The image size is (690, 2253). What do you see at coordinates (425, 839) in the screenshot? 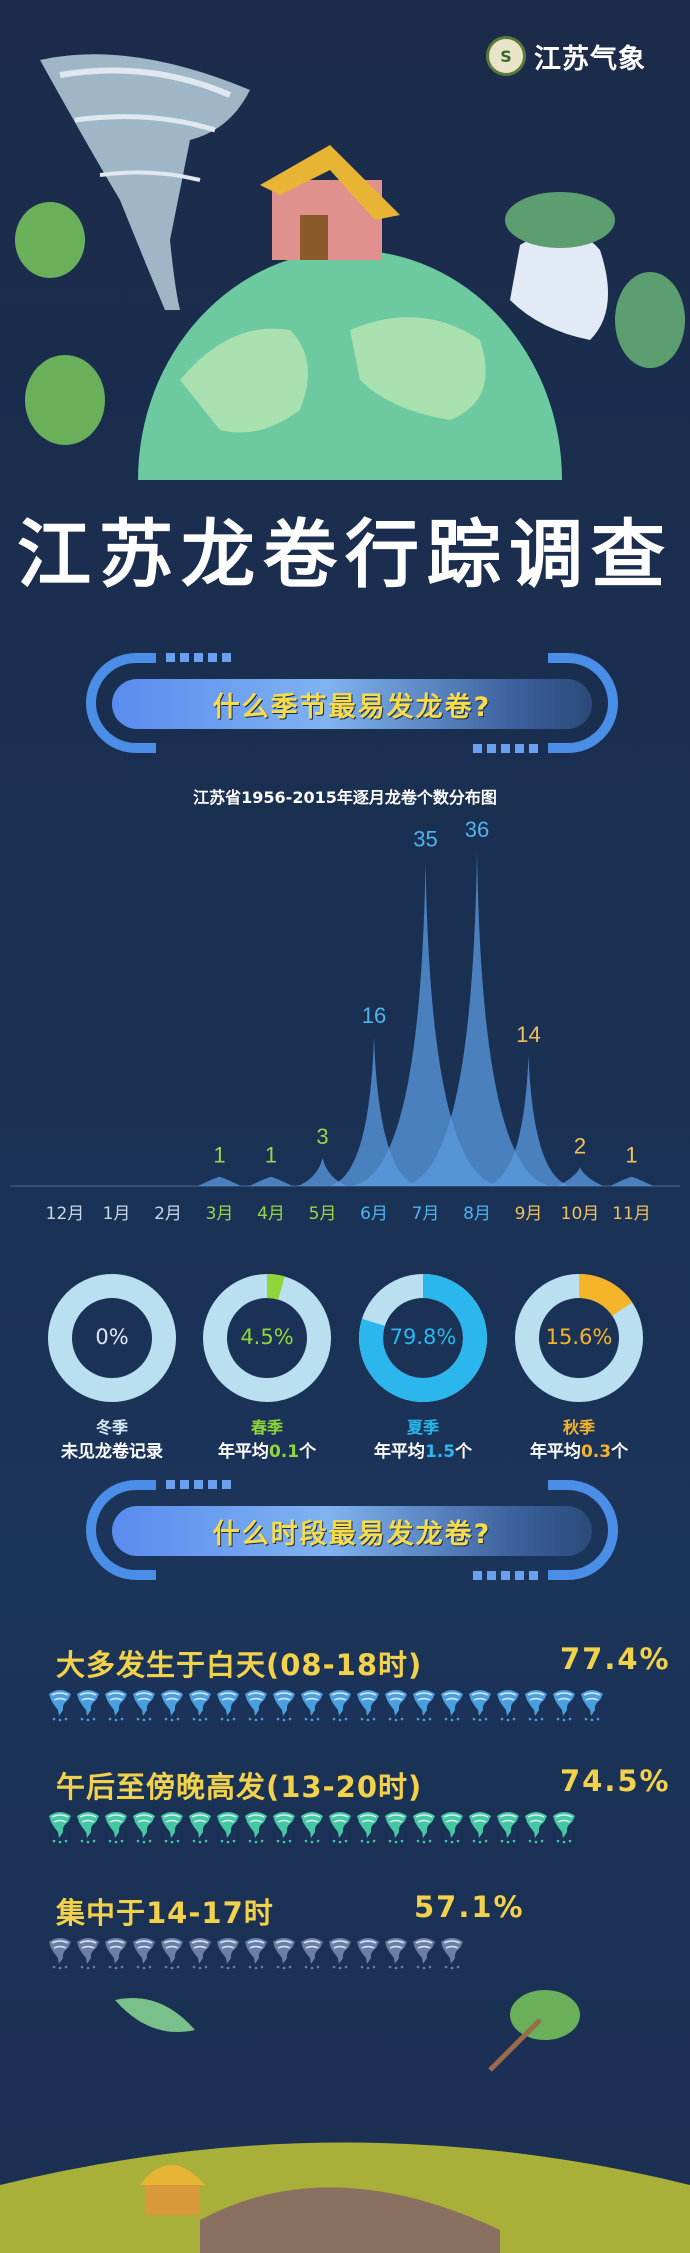
I see `data-label: 35` at bounding box center [425, 839].